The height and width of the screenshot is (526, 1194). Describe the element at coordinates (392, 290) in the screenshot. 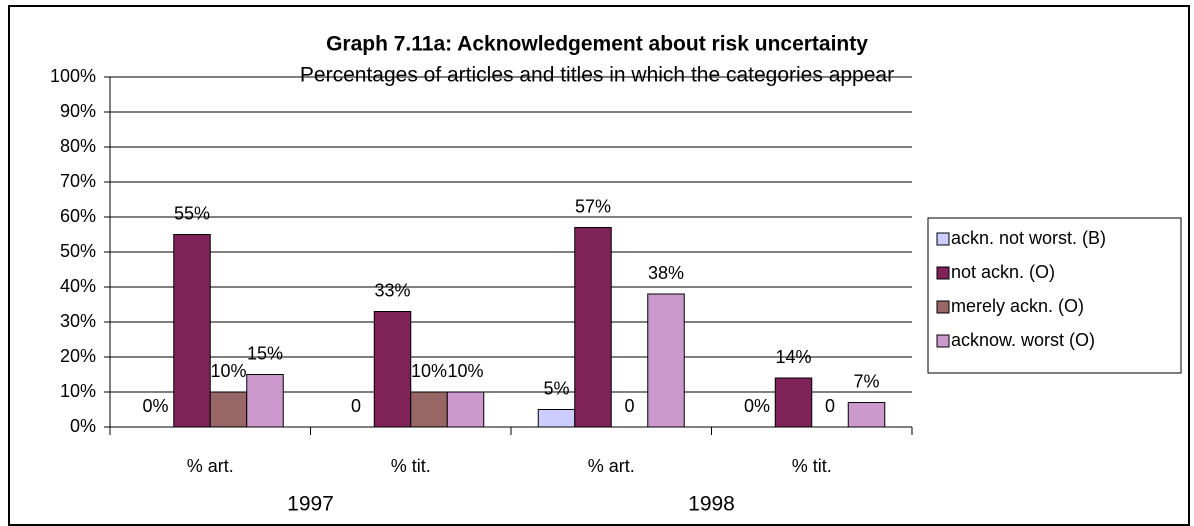

I see `value-label: 33%` at that location.